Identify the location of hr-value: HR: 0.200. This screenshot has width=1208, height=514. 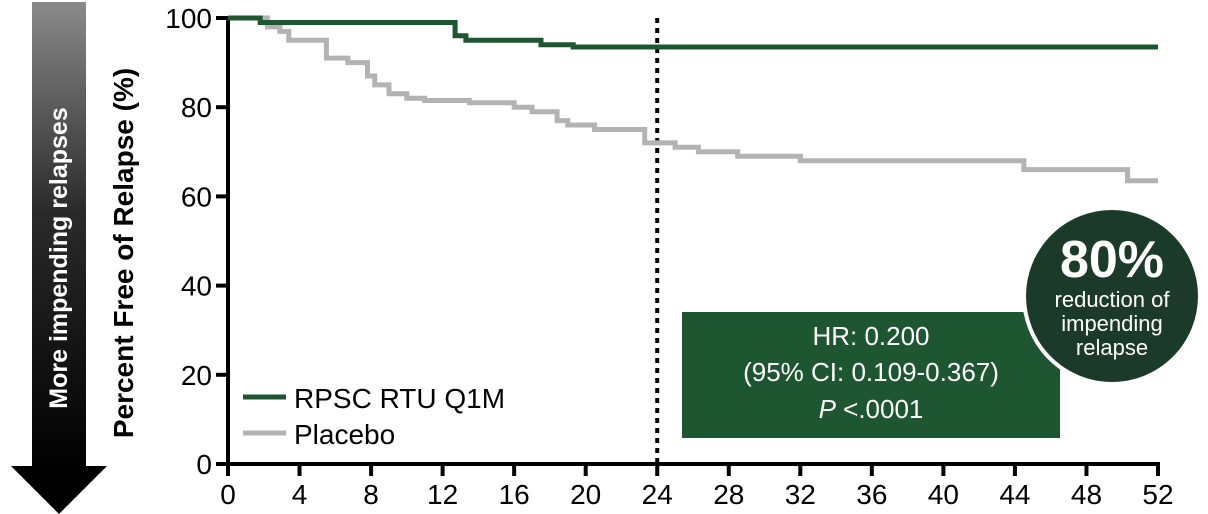
(870, 336).